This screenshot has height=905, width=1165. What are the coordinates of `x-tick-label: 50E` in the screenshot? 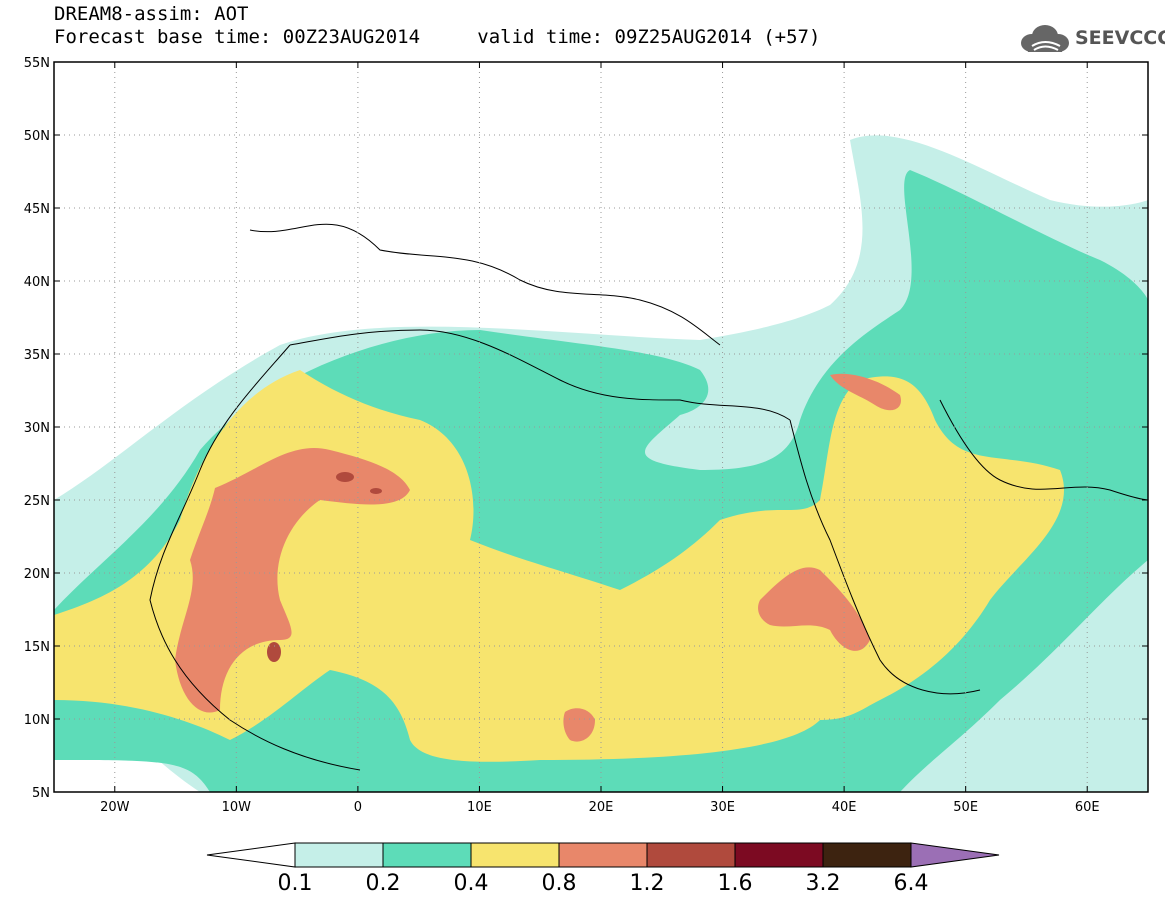 It's located at (965, 807).